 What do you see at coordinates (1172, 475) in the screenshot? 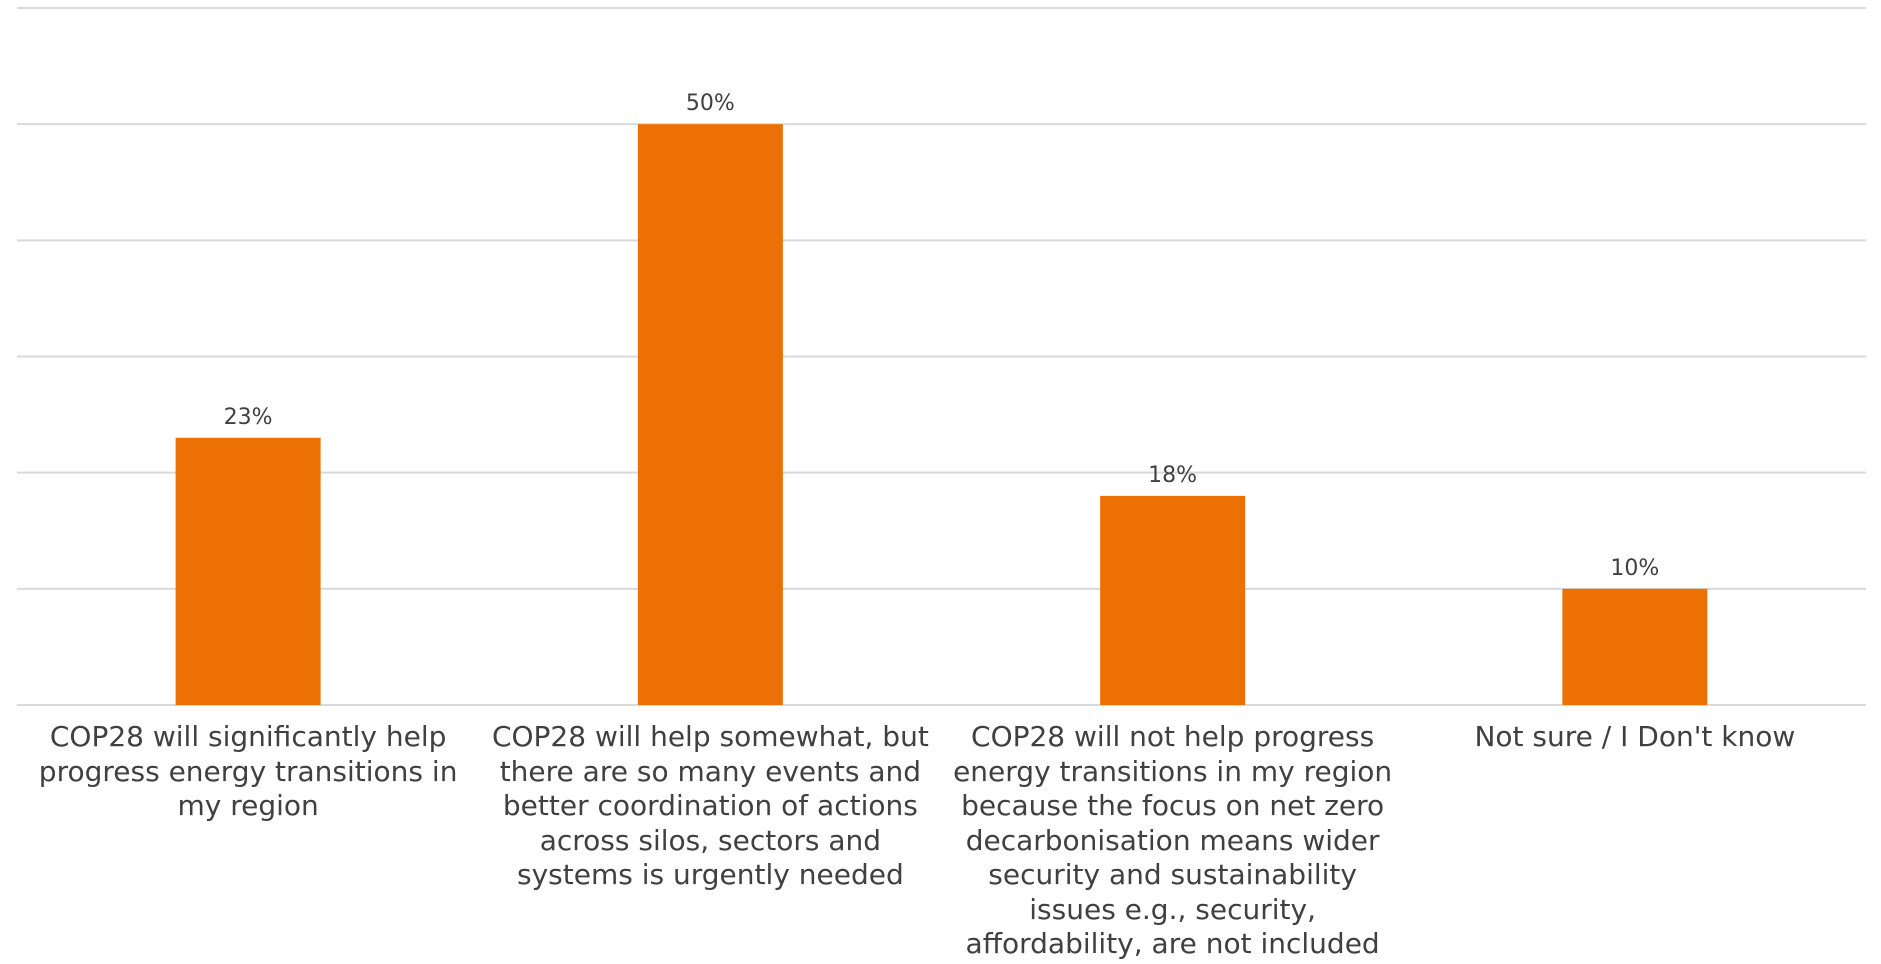
I see `data-label-2: 18%` at bounding box center [1172, 475].